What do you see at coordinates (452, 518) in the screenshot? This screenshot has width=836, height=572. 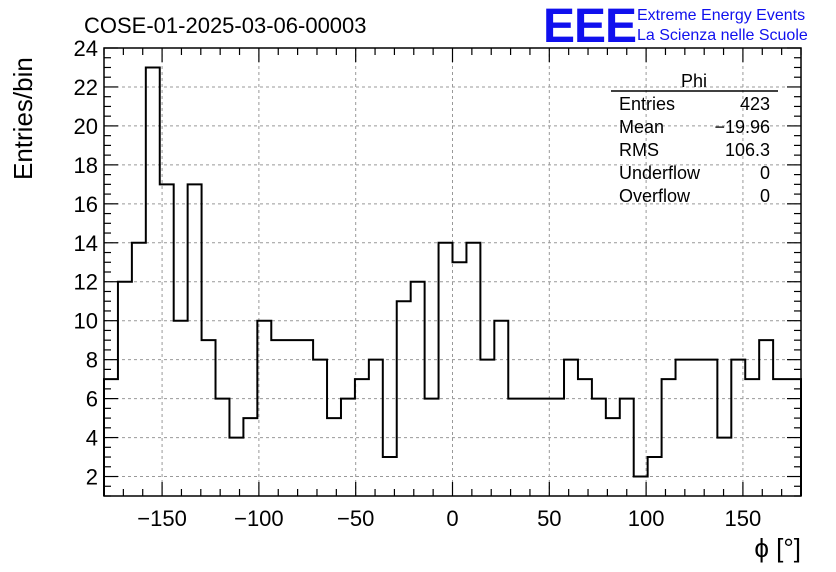 I see `x-tick-label: 0` at bounding box center [452, 518].